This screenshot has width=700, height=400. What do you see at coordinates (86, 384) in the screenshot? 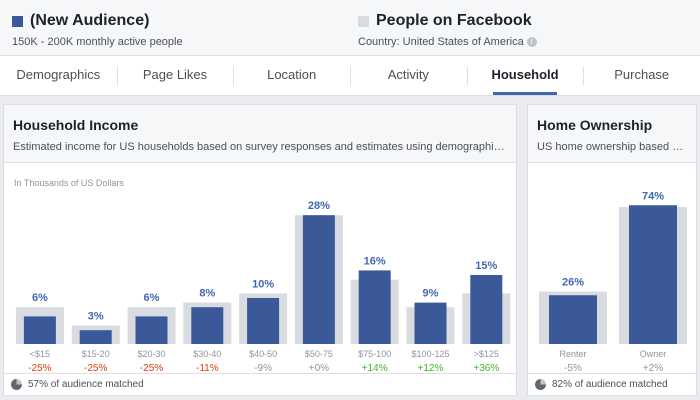
I see `household-income-match-text: 57% of audience matched` at bounding box center [86, 384].